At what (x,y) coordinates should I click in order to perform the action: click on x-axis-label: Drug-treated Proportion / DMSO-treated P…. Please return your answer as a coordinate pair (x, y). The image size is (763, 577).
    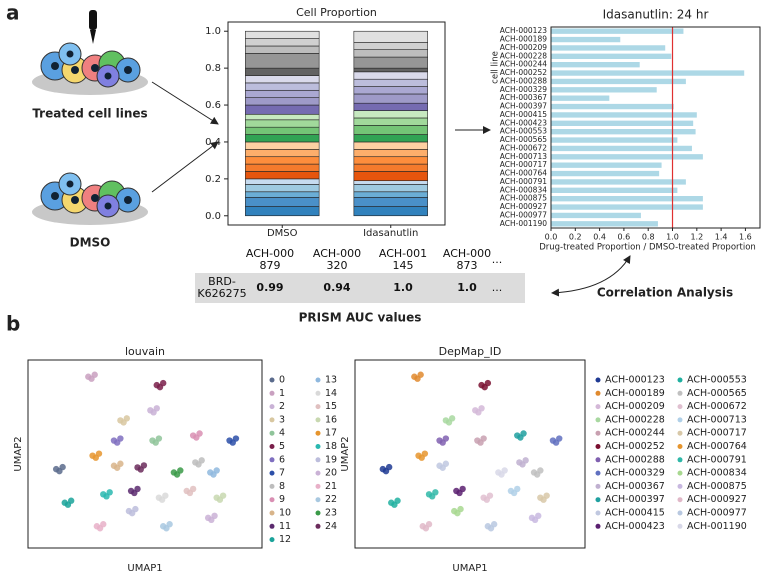
    Looking at the image, I should click on (647, 248).